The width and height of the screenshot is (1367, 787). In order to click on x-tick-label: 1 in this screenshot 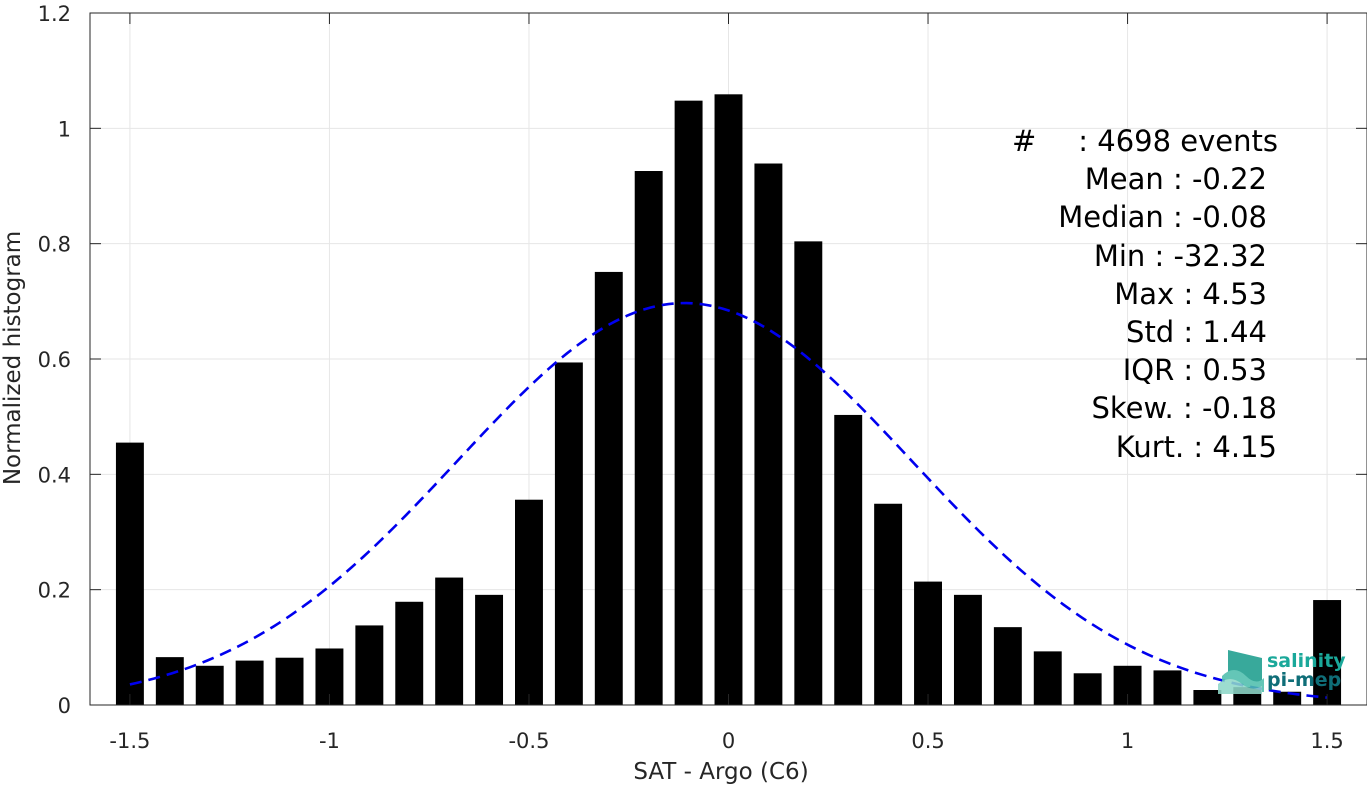, I will do `click(1127, 741)`.